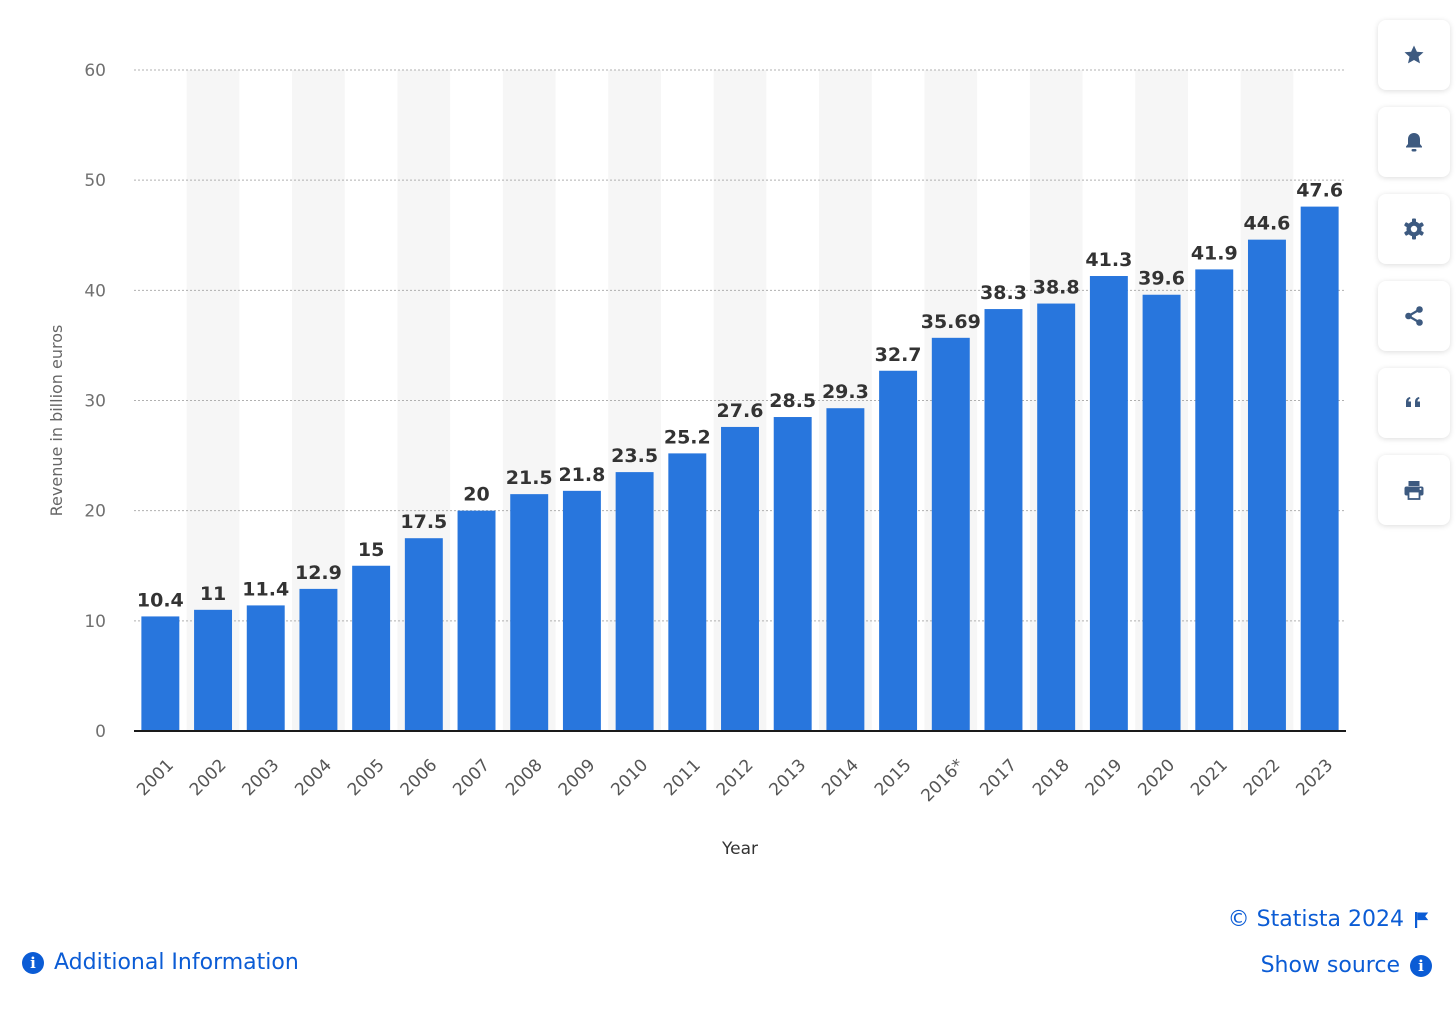  Describe the element at coordinates (160, 600) in the screenshot. I see `data-label: 10.4` at that location.